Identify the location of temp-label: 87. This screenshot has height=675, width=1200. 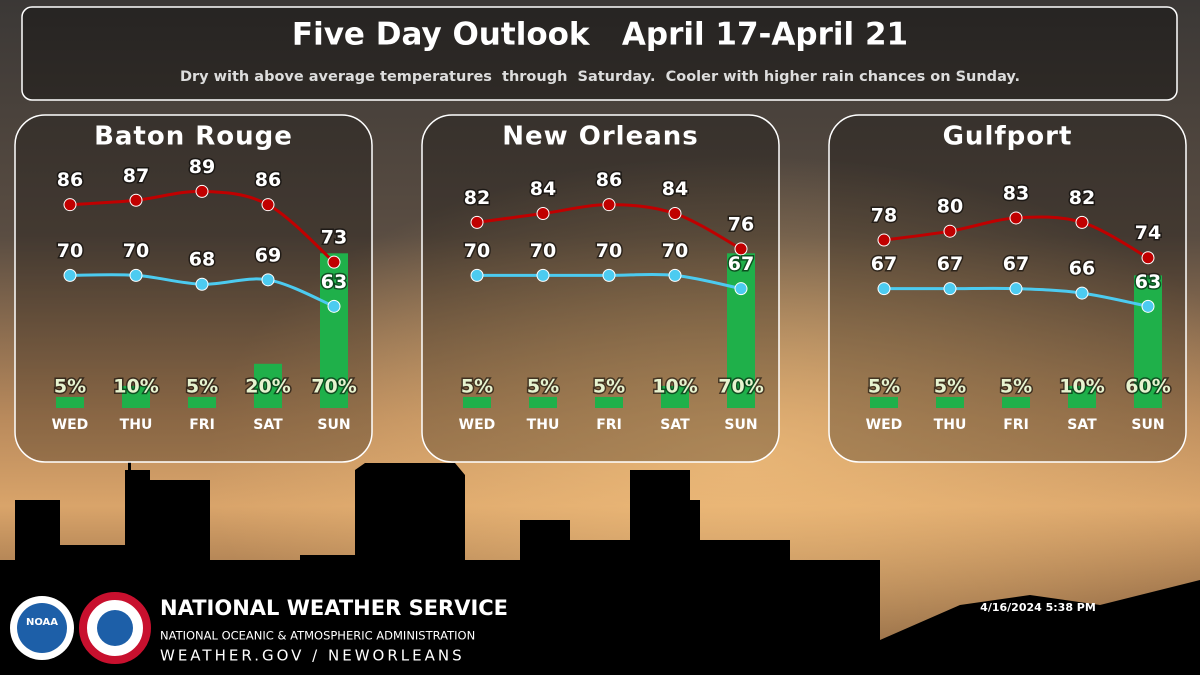
(136, 176).